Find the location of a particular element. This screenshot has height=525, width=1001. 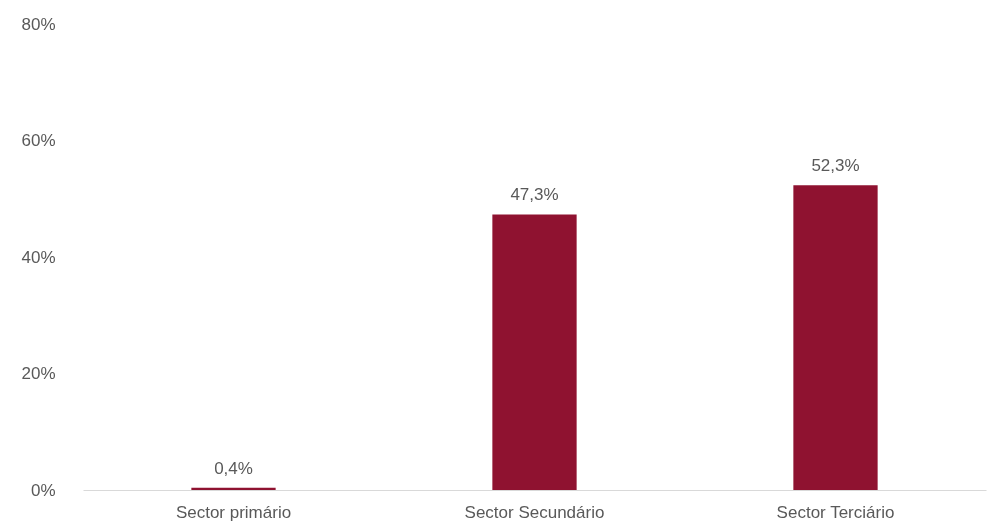

data-label: 47,3% is located at coordinates (534, 195).